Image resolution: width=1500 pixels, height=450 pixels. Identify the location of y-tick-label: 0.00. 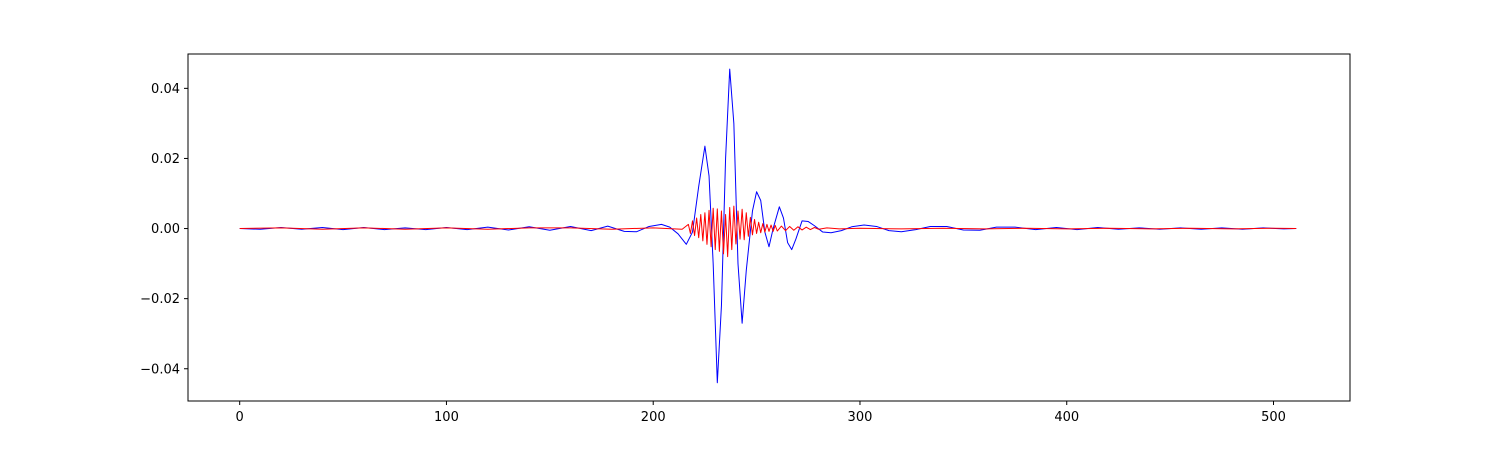
(165, 229).